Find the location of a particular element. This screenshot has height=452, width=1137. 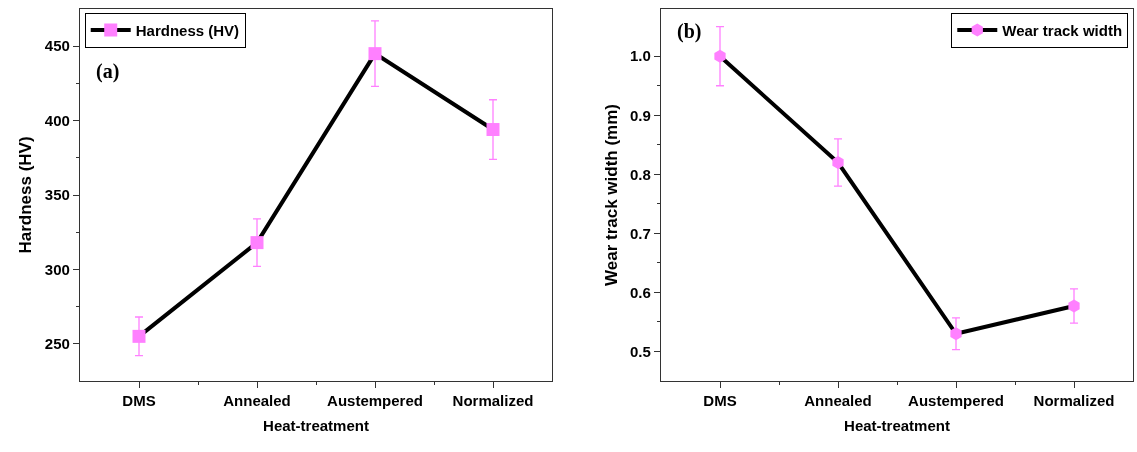

y-tick-label: 450 is located at coordinates (57, 46).